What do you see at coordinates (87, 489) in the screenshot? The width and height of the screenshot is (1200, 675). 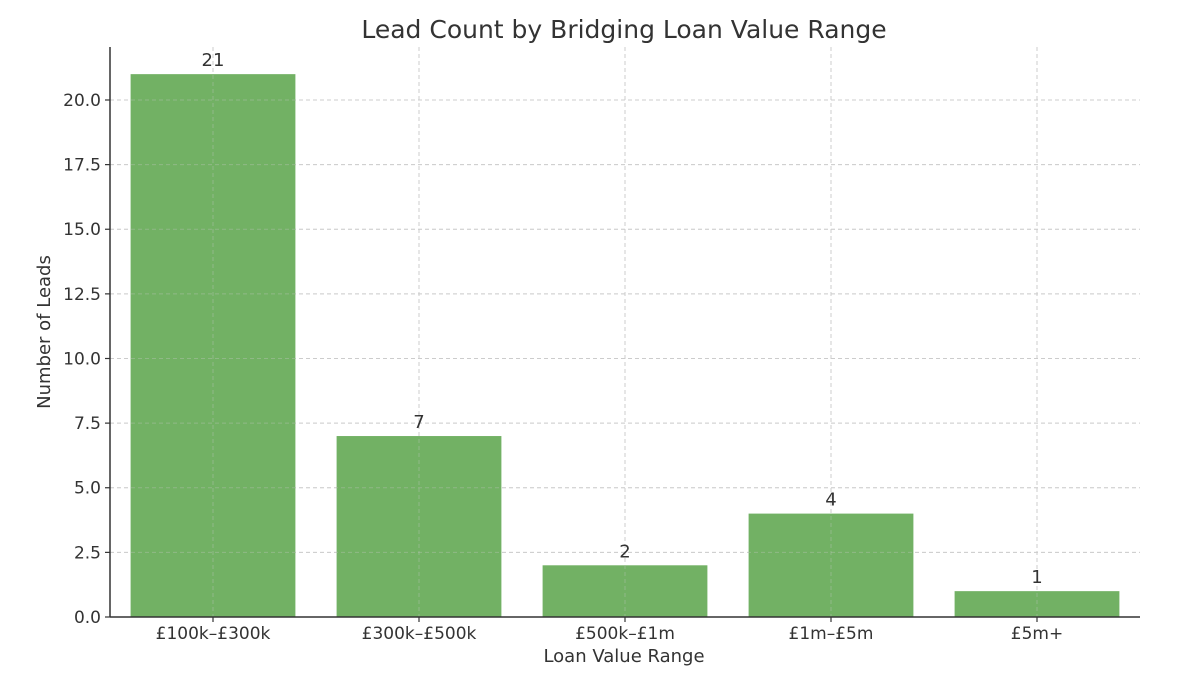 I see `y-tick-label: 5.0` at bounding box center [87, 489].